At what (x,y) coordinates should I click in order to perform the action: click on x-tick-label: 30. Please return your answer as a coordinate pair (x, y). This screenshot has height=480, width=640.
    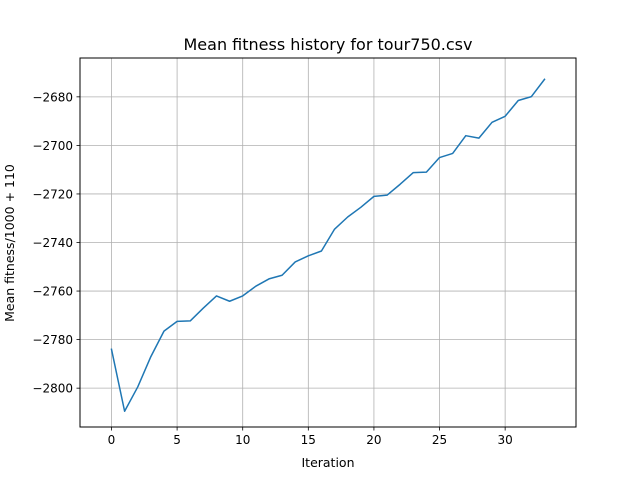
    Looking at the image, I should click on (505, 440).